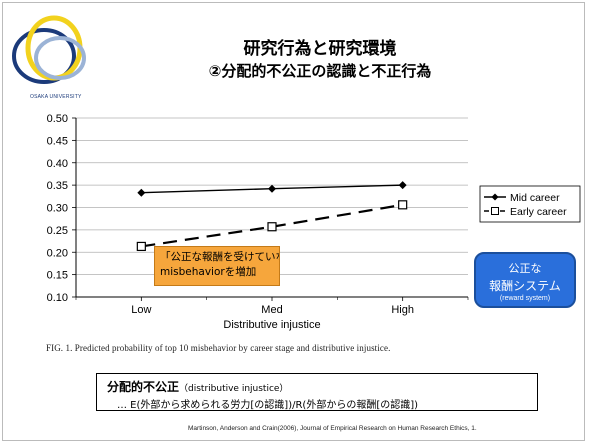 The width and height of the screenshot is (589, 445). Describe the element at coordinates (219, 257) in the screenshot. I see `callout-line1: 「公正な報酬を受けていない」という認識が` at that location.